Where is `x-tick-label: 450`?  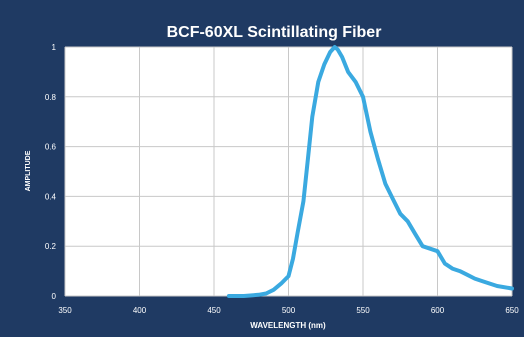 x-tick-label: 450 is located at coordinates (214, 310).